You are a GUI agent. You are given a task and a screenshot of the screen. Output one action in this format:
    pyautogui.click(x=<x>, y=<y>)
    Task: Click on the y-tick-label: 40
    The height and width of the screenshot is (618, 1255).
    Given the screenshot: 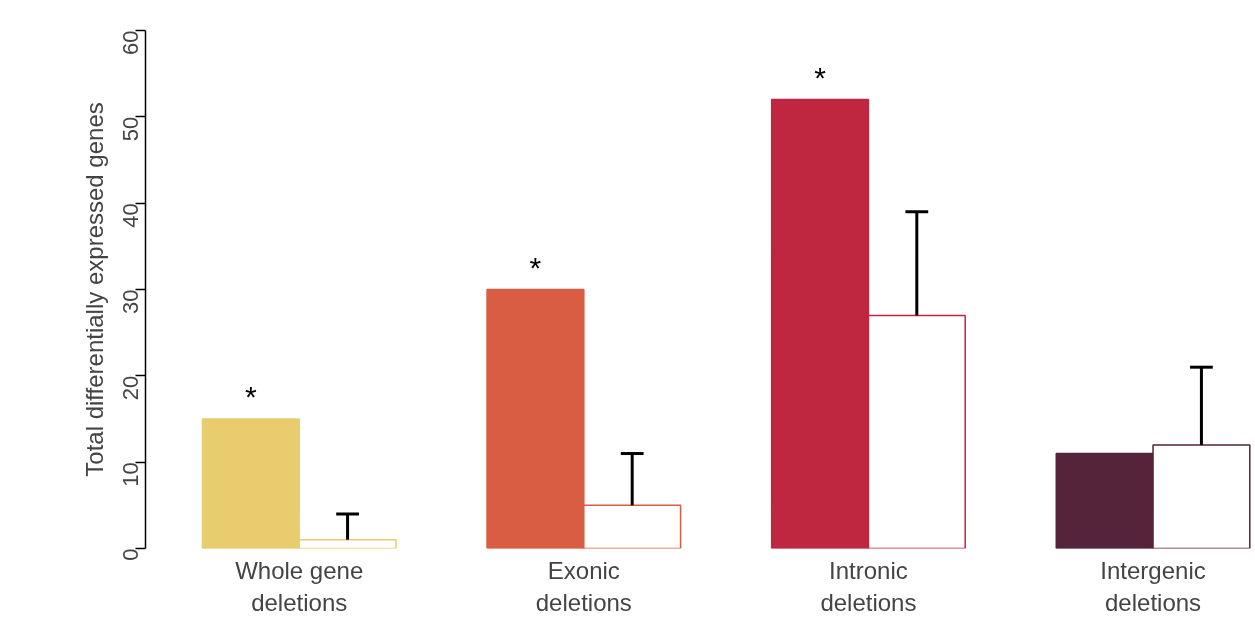 What is the action you would take?
    pyautogui.click(x=130, y=215)
    